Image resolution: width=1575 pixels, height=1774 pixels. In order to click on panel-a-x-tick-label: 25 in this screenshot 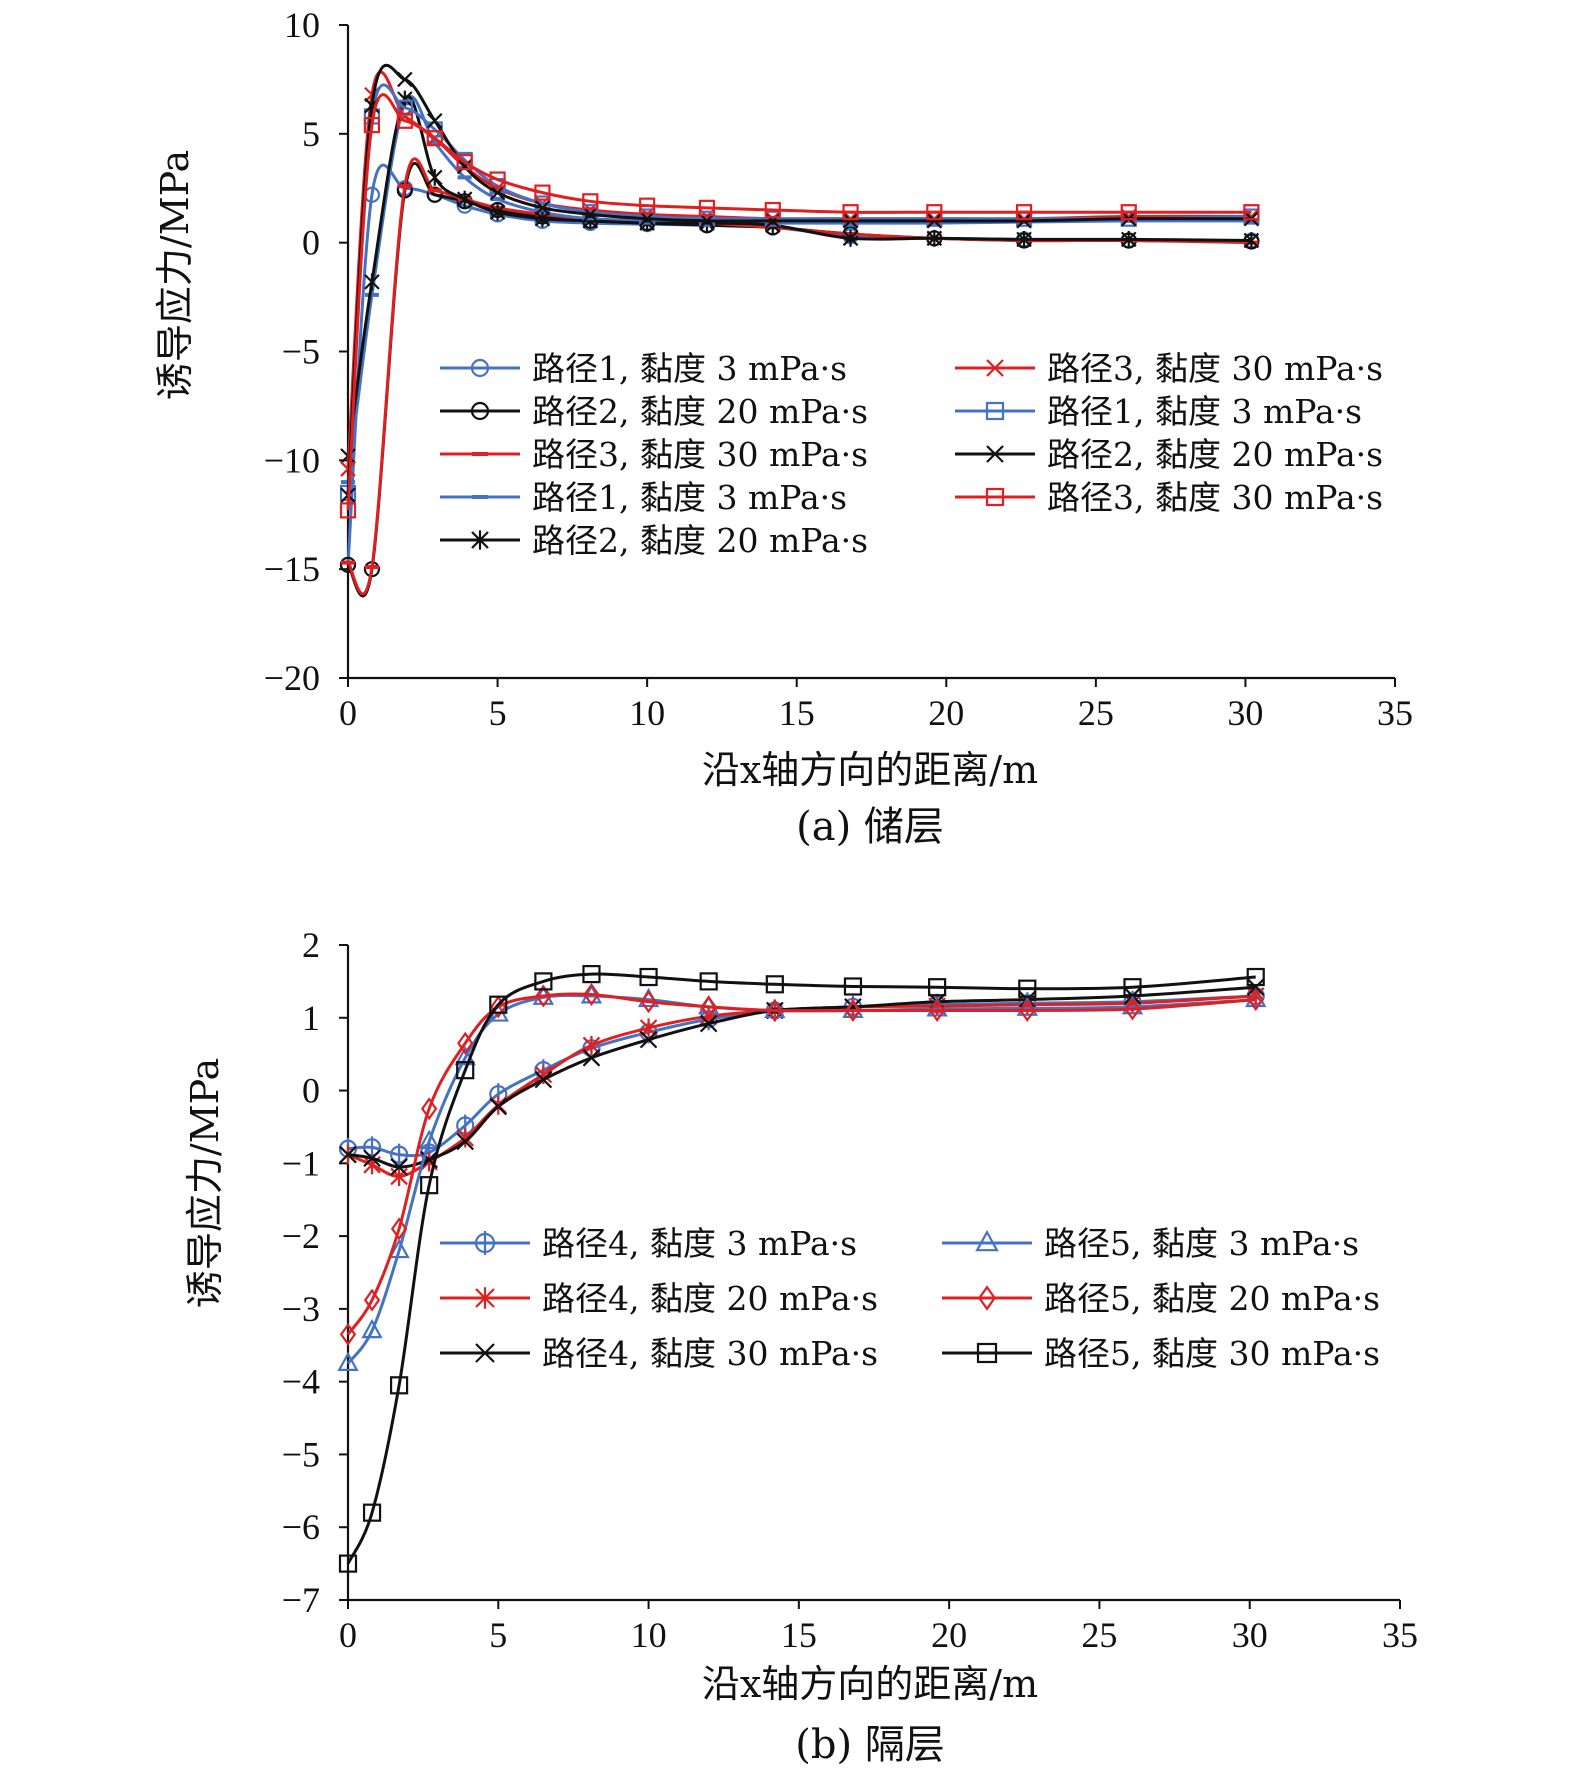, I will do `click(1096, 713)`.